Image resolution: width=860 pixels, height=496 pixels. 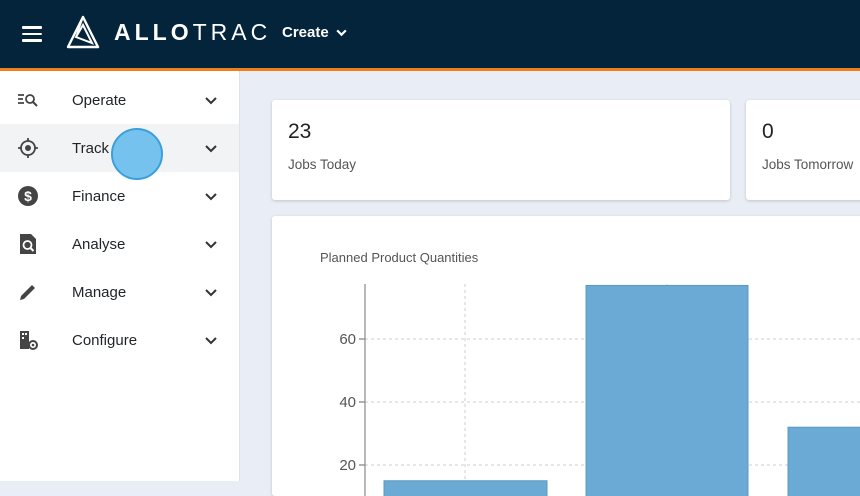 What do you see at coordinates (232, 31) in the screenshot?
I see `logo-text-light: TRAC` at bounding box center [232, 31].